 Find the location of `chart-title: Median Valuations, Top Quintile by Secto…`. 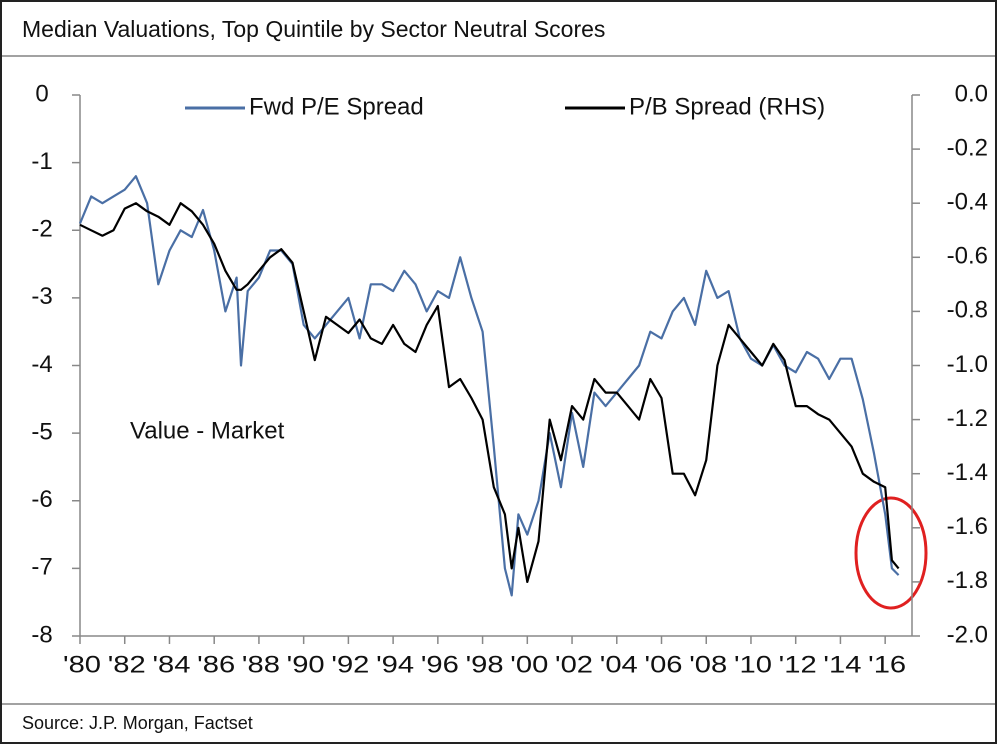

chart-title: Median Valuations, Top Quintile by Secto… is located at coordinates (313, 29).